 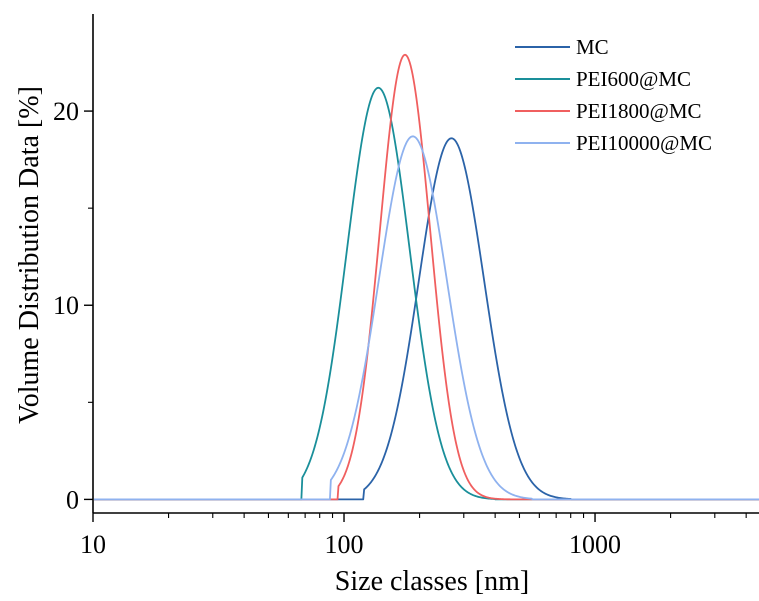 I want to click on y-tick-label: 0, so click(x=72, y=499).